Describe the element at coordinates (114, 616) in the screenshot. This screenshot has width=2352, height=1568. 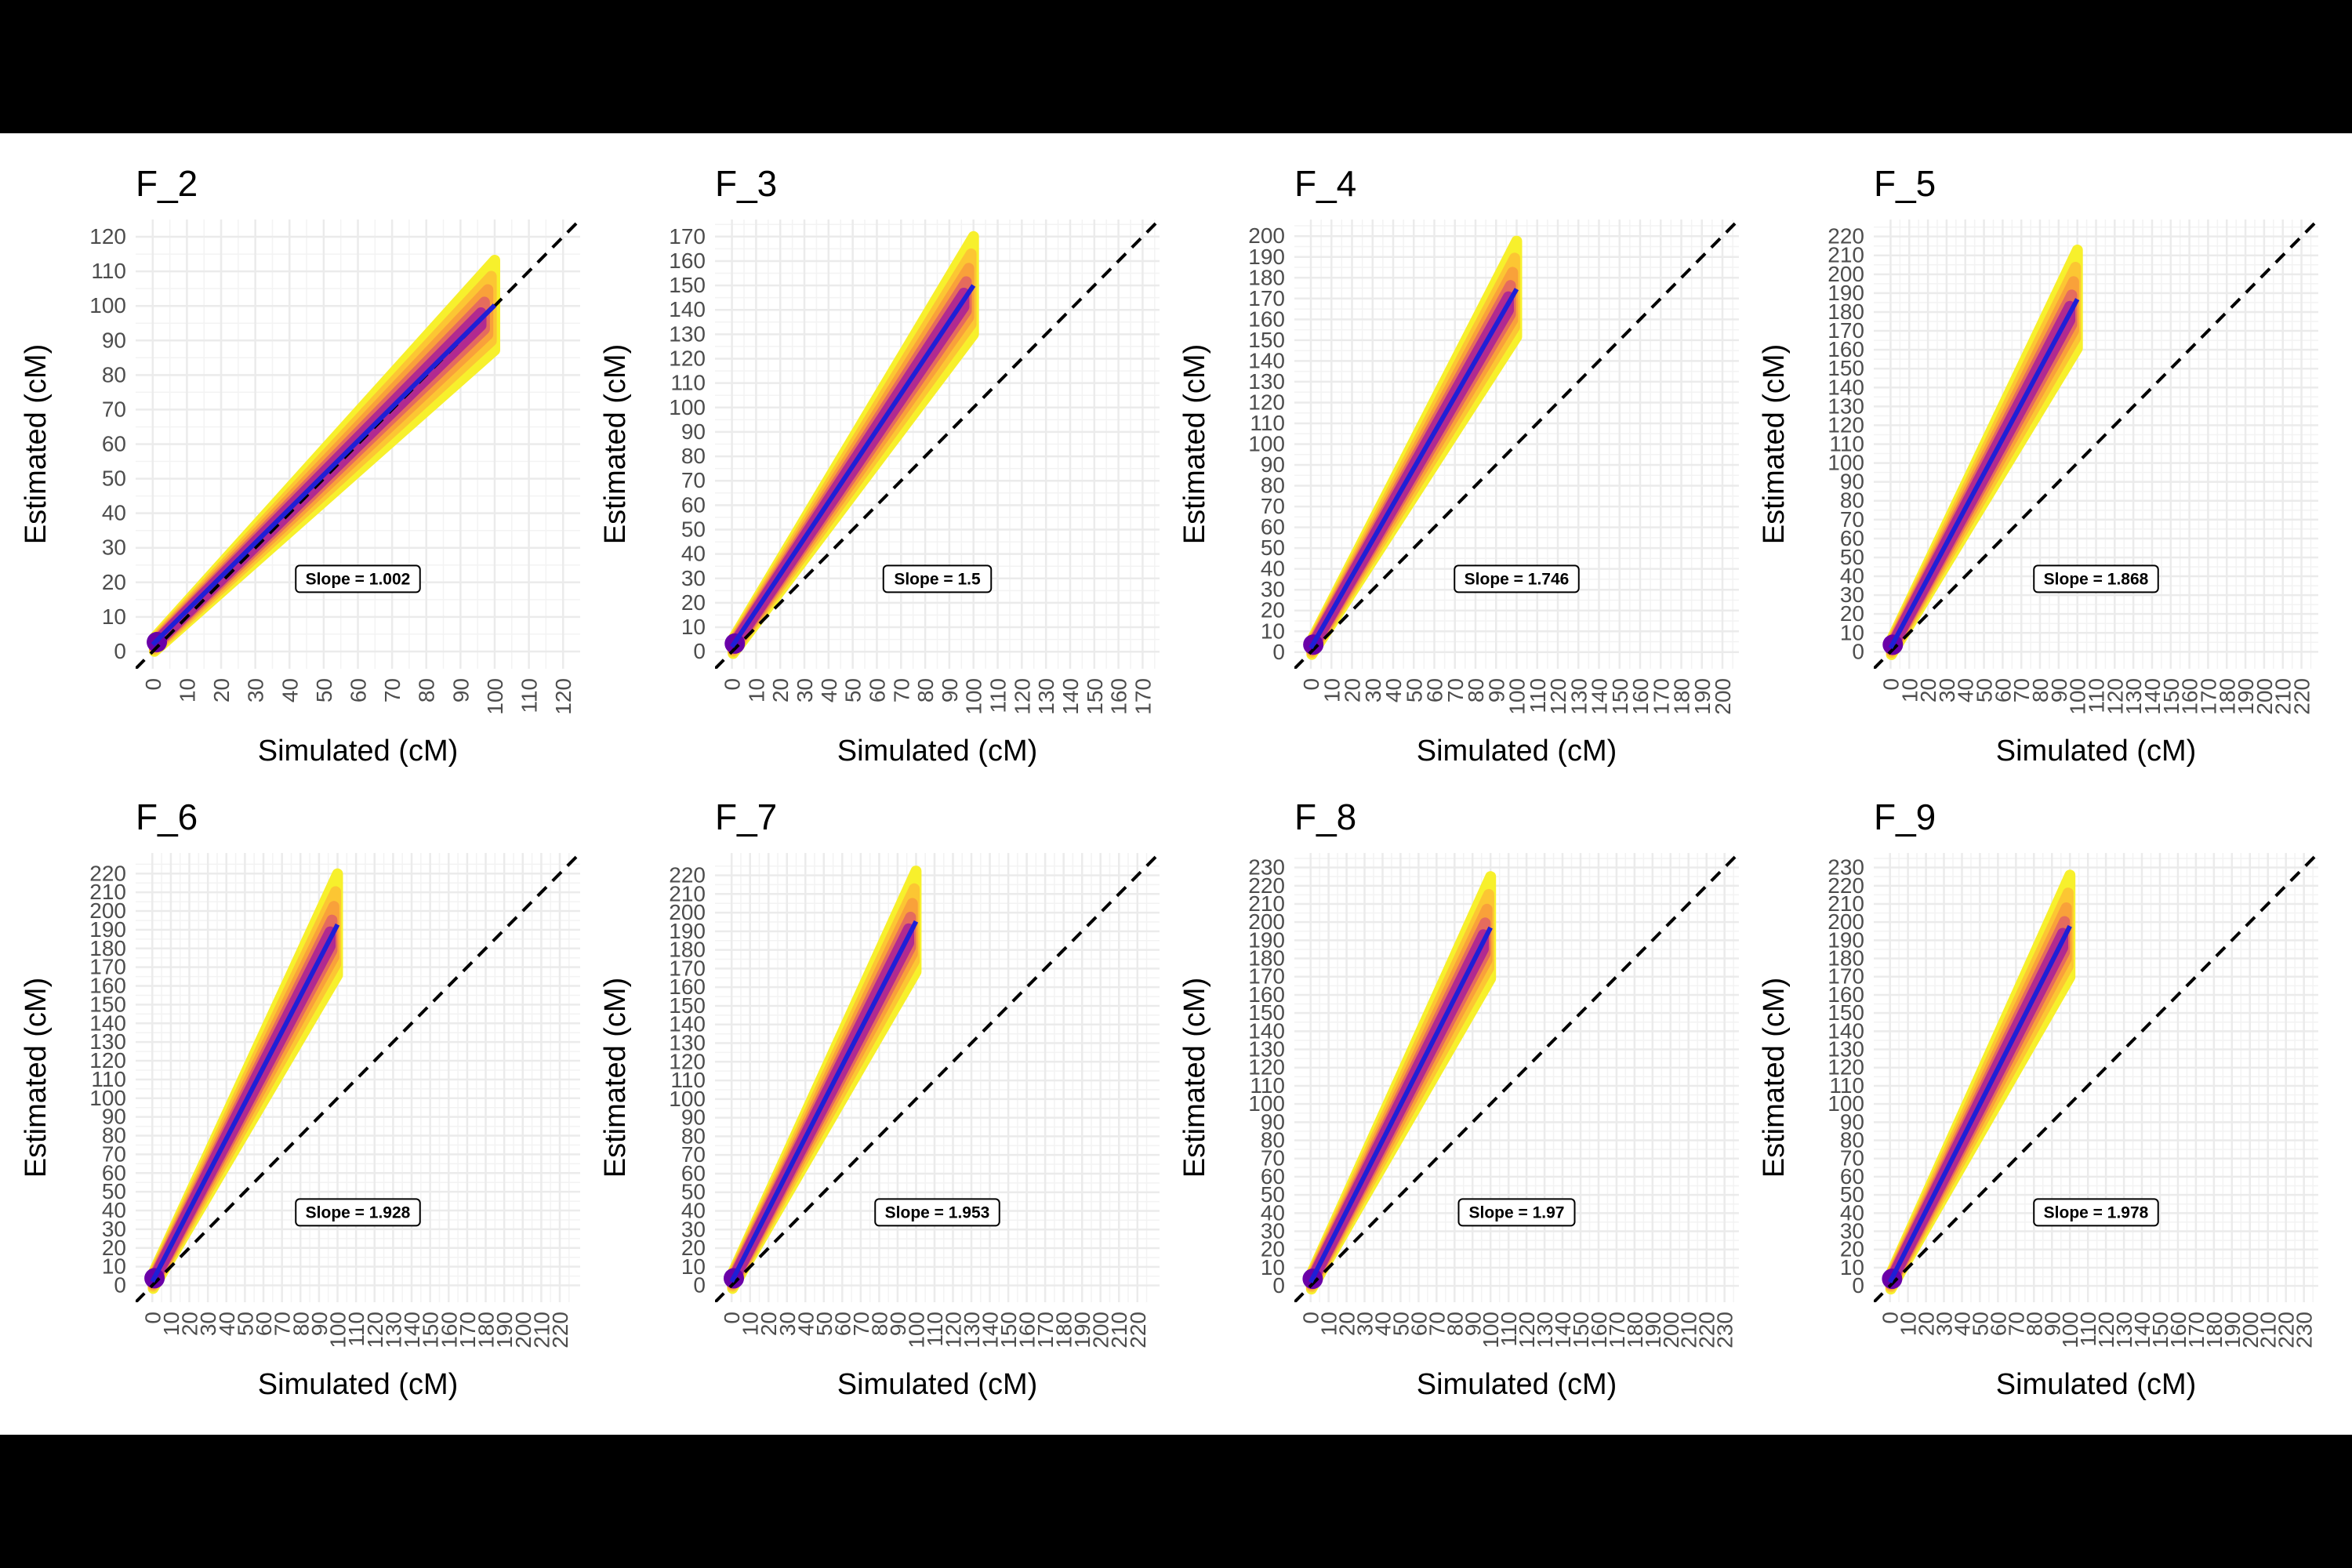
I see `y-tick-label: 10` at that location.